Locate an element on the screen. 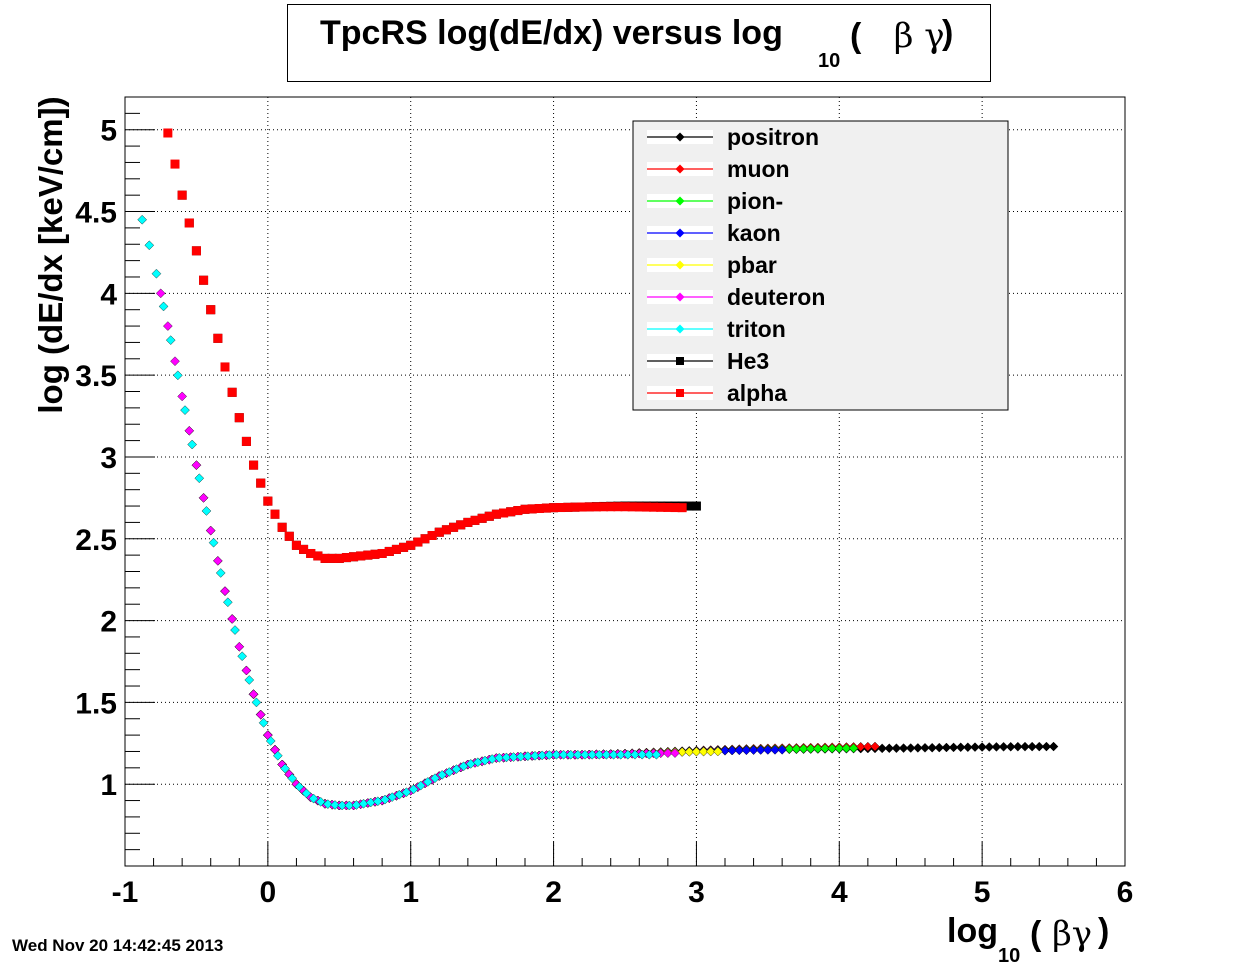  y-tick-label: 3 is located at coordinates (108, 458).